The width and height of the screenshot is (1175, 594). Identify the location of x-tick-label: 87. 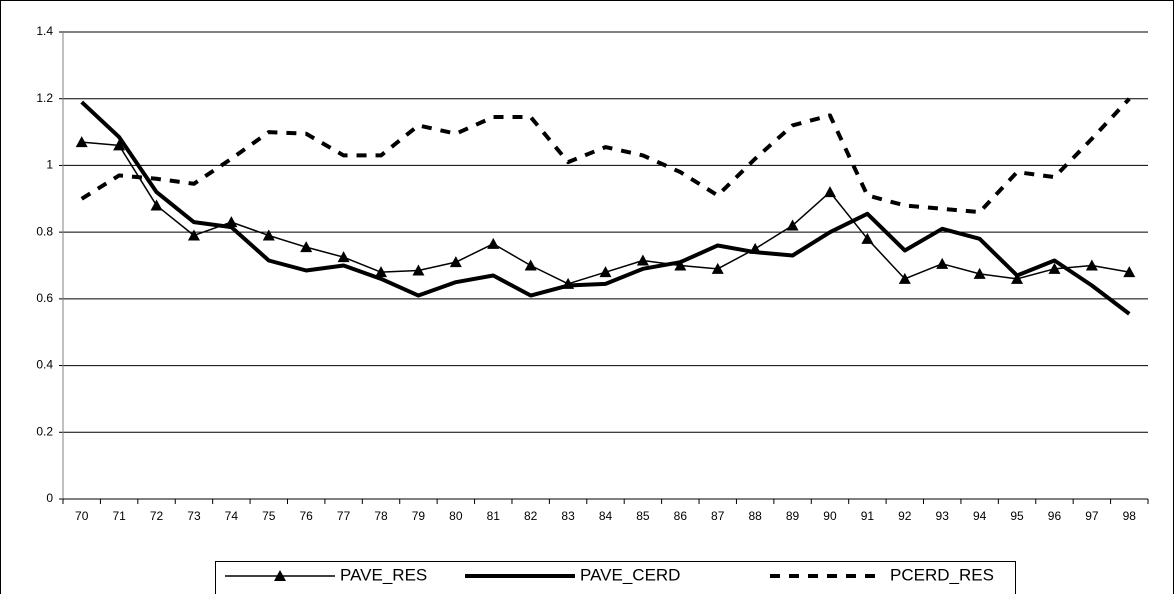
(718, 516).